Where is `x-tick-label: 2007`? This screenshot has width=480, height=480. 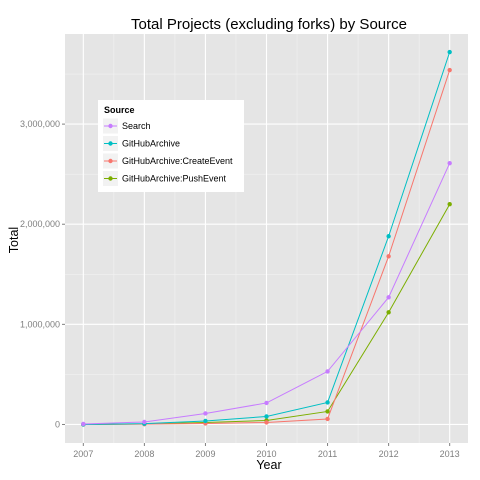 x-tick-label: 2007 is located at coordinates (83, 454).